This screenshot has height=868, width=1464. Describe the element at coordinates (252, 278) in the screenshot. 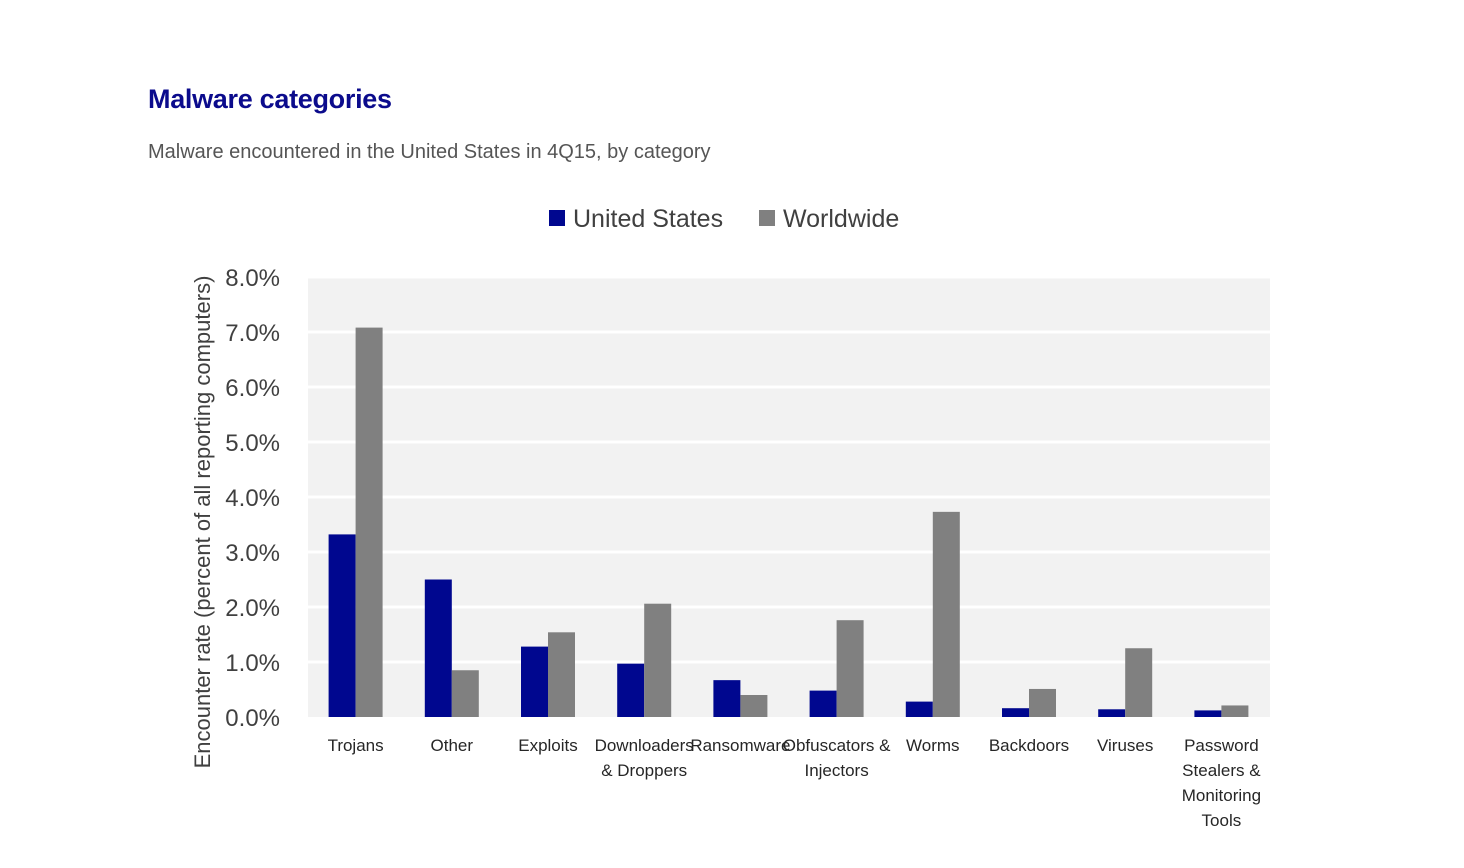

I see `y-tick-label: 8.0%` at that location.